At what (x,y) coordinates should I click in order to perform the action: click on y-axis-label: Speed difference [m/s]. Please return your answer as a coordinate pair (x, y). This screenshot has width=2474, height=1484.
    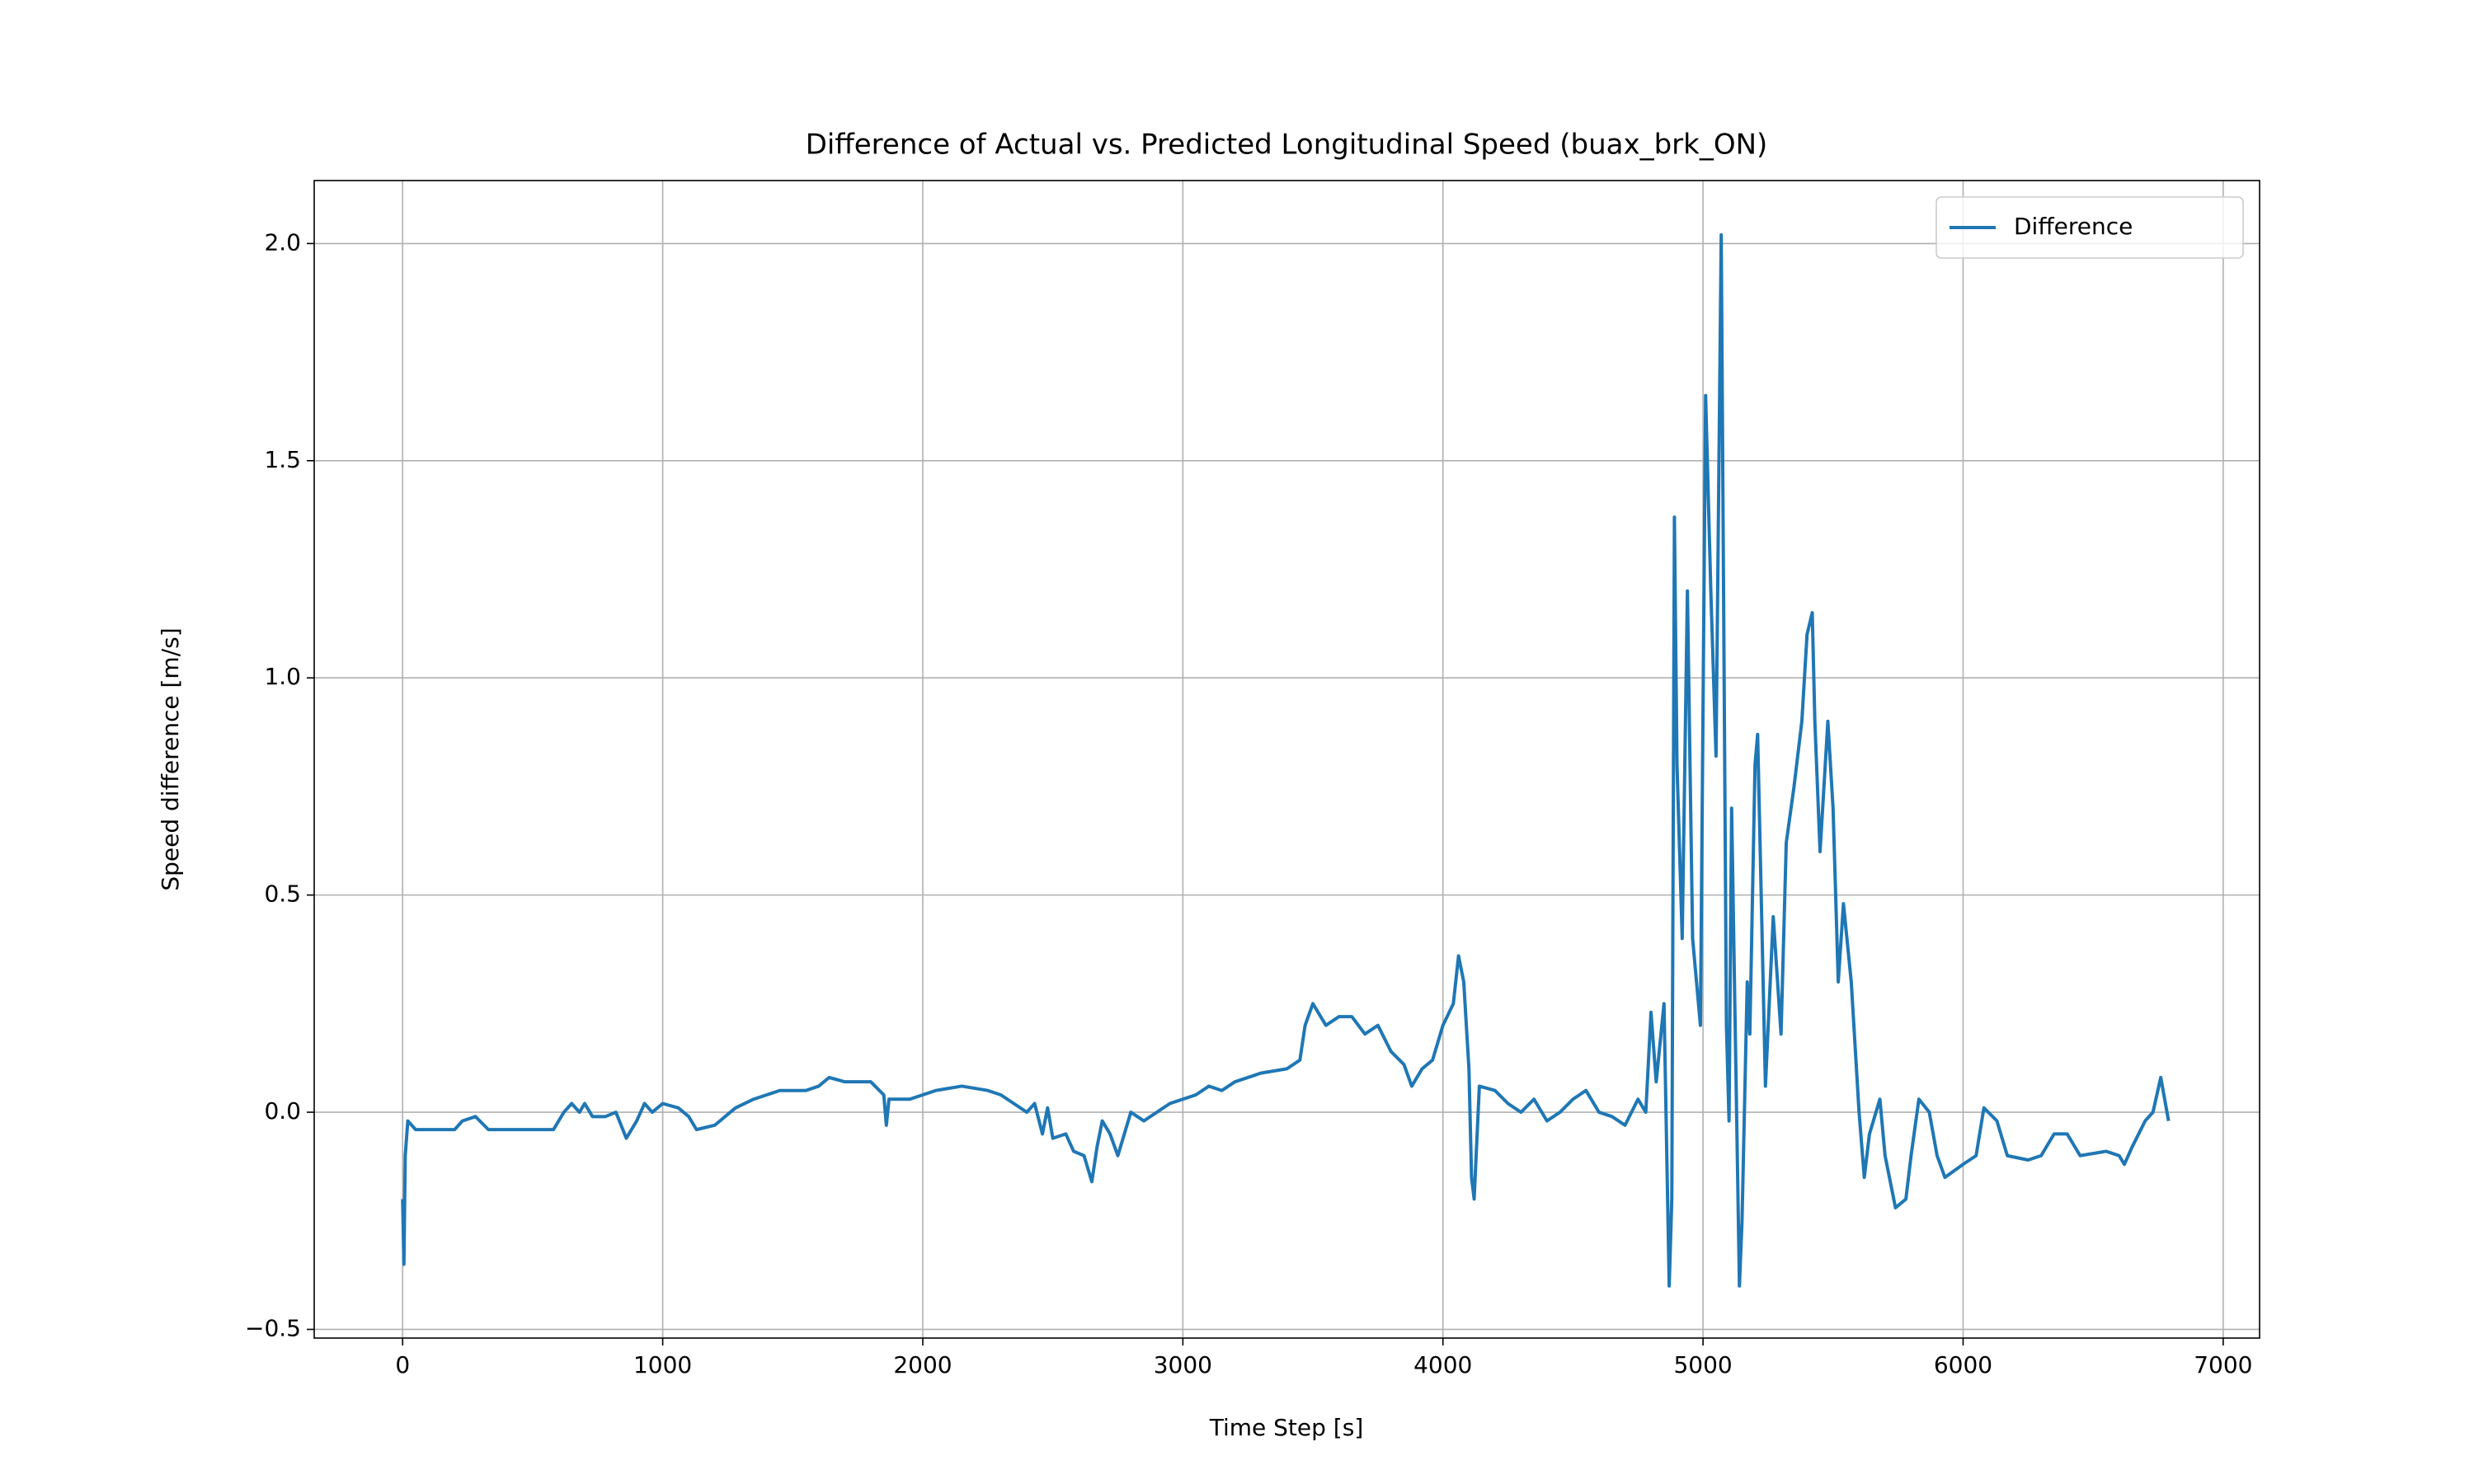
    Looking at the image, I should click on (170, 758).